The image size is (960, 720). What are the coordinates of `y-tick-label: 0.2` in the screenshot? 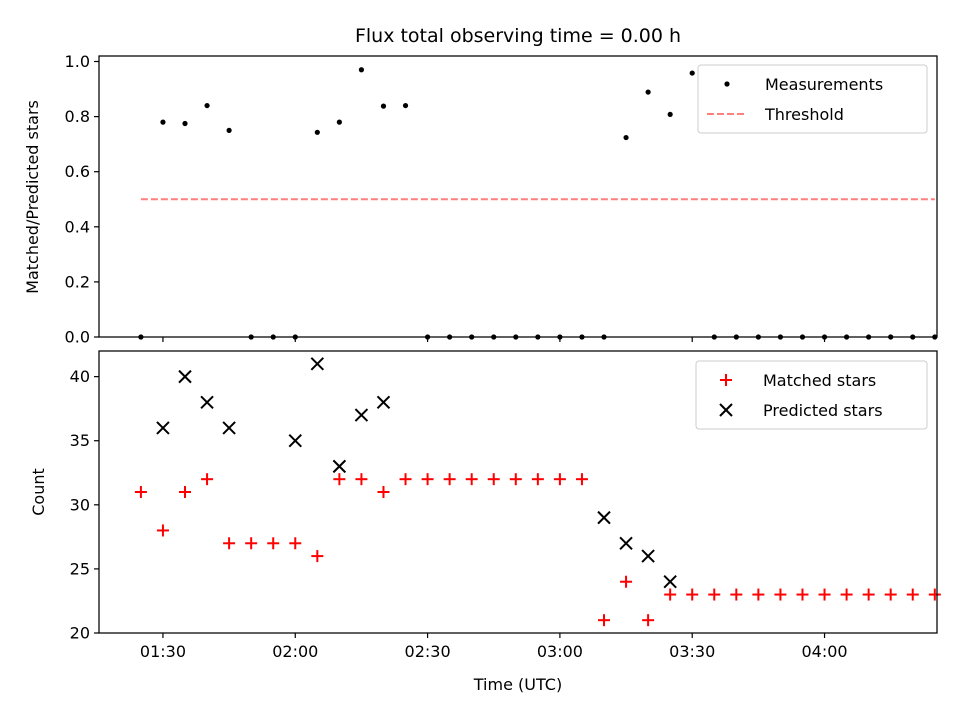 It's located at (77, 281).